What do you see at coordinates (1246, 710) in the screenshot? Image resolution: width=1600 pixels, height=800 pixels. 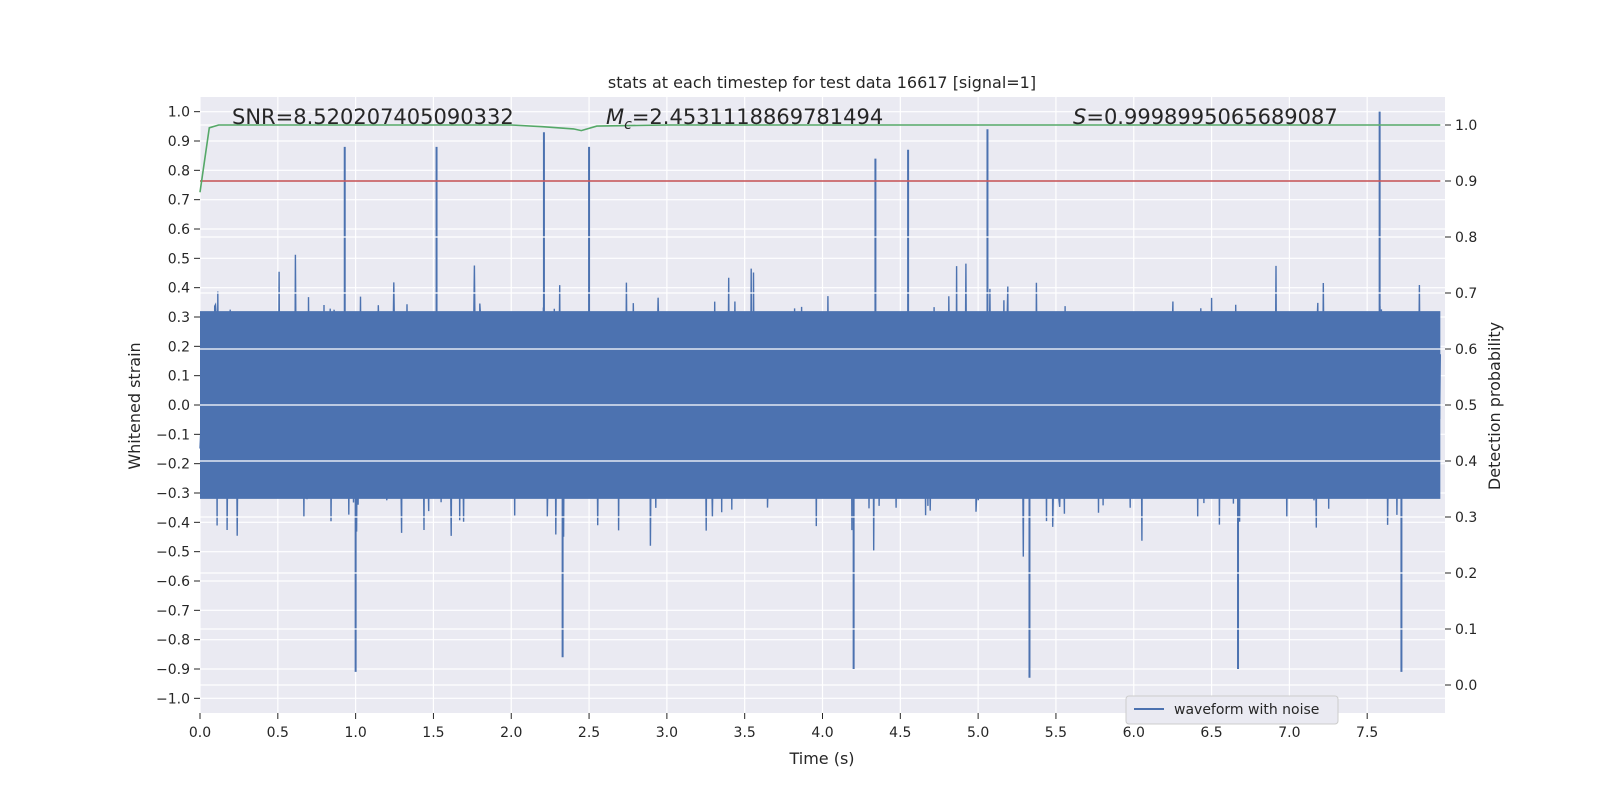 I see `legend-label: waveform with noise` at bounding box center [1246, 710].